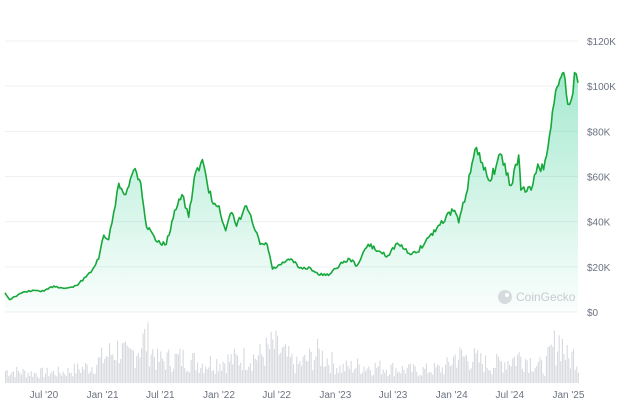 Image resolution: width=624 pixels, height=413 pixels. What do you see at coordinates (546, 297) in the screenshot?
I see `watermark-text: CoinGecko` at bounding box center [546, 297].